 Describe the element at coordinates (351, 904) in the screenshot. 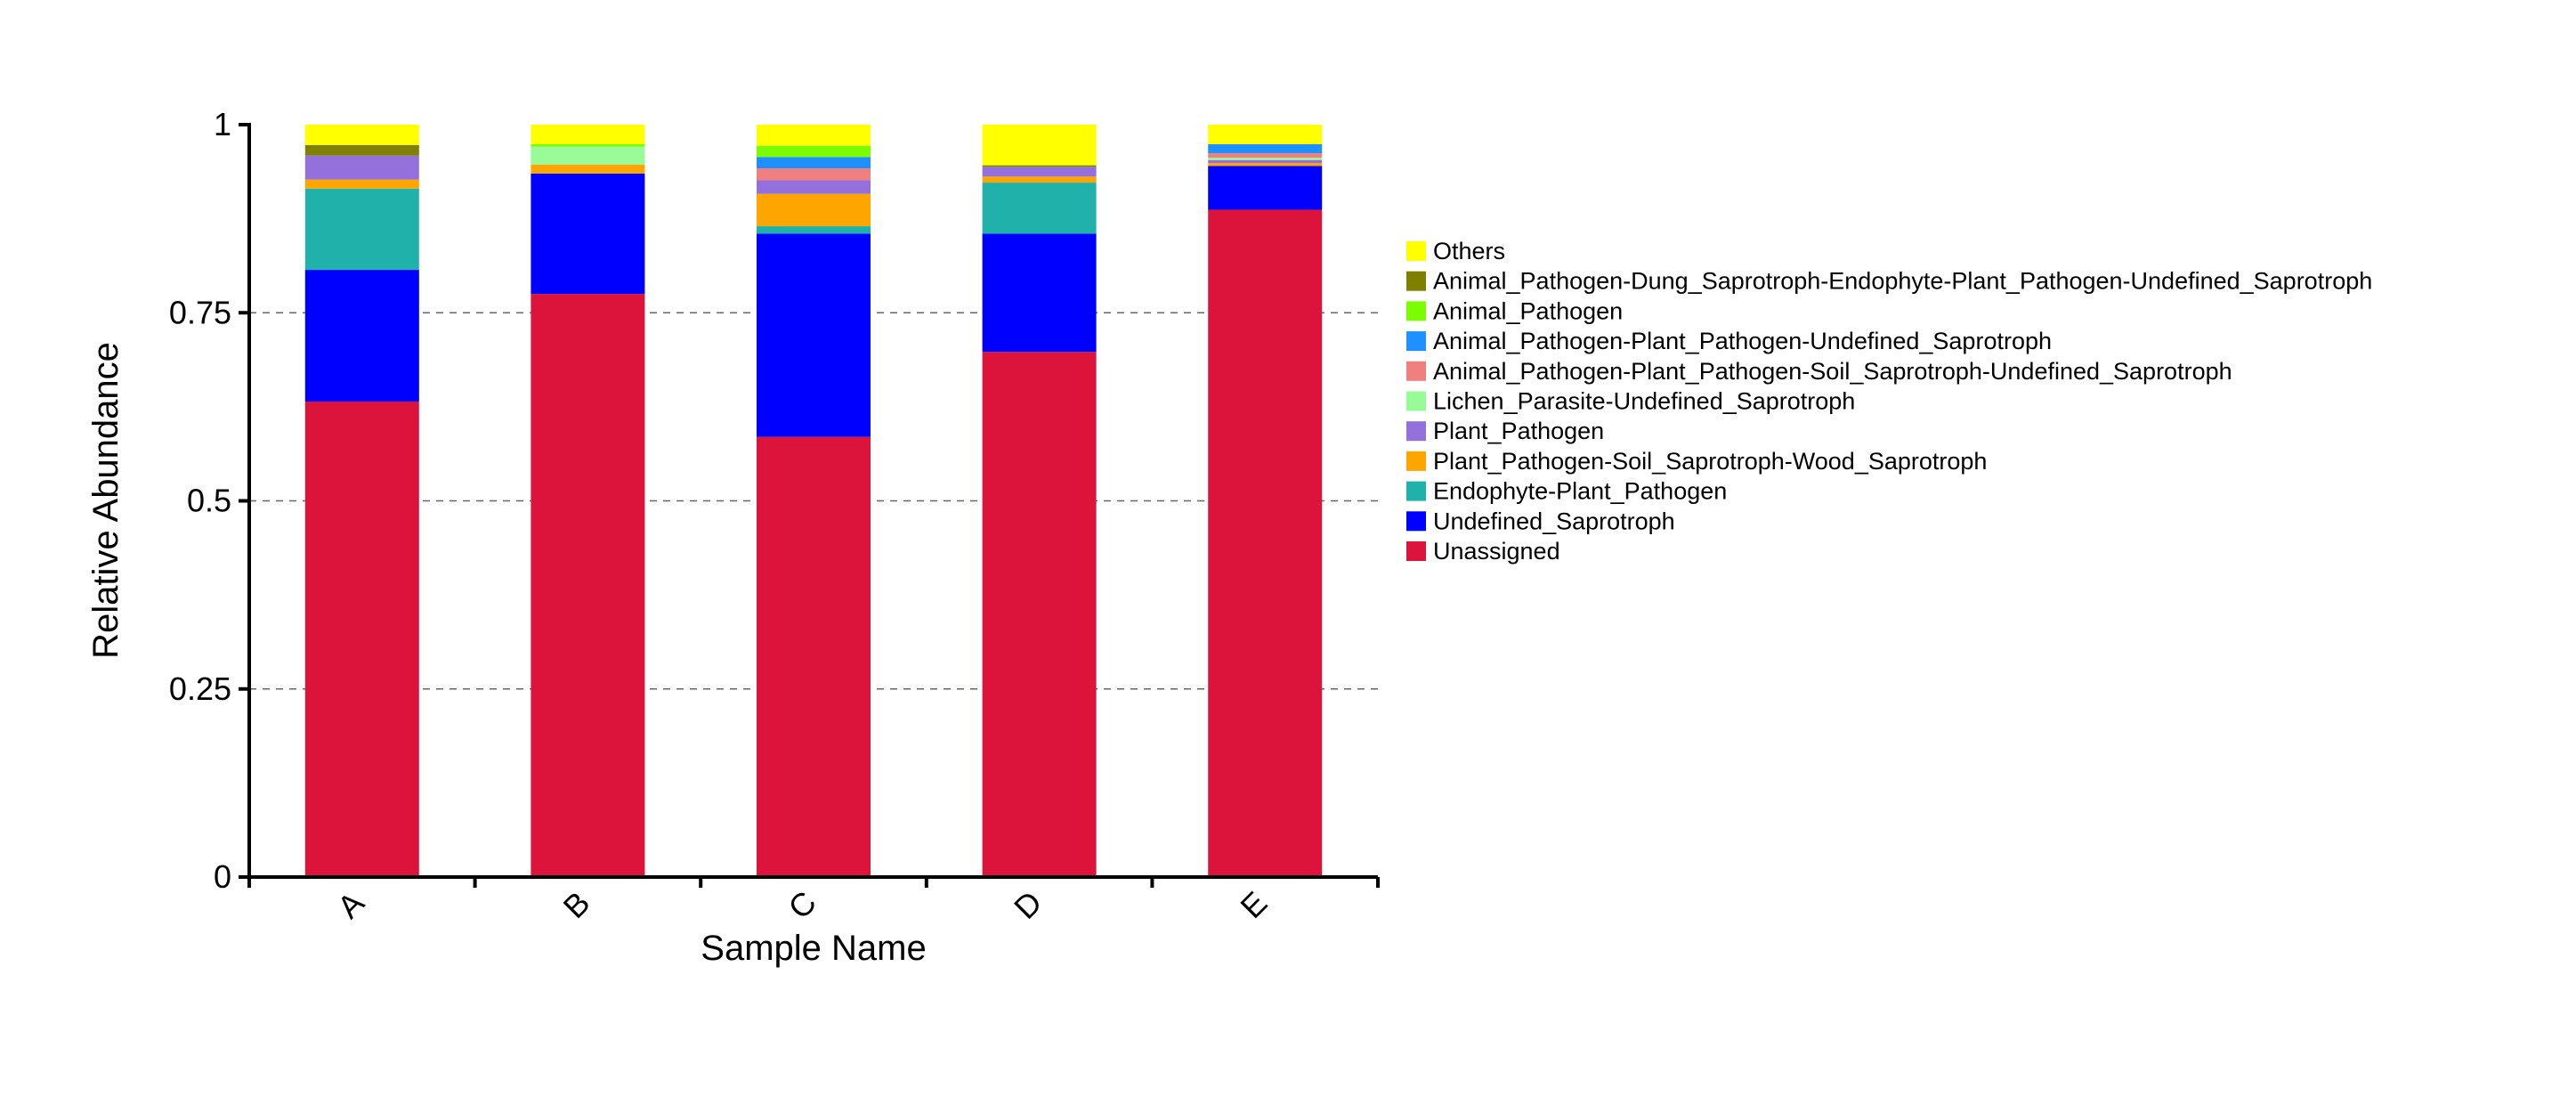

I see `x-tick-label: A` at that location.